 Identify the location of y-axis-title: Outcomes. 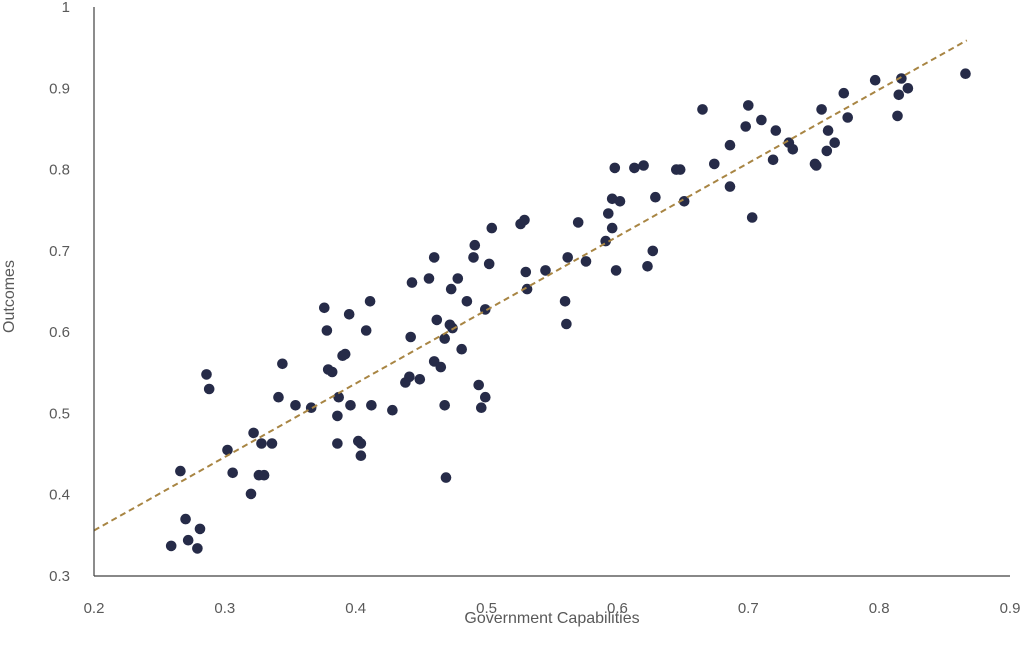
(9, 296).